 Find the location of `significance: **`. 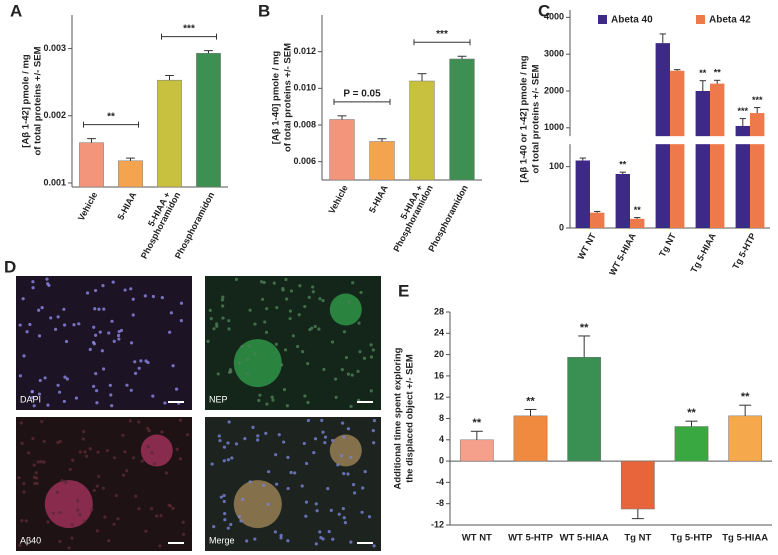

significance: ** is located at coordinates (745, 397).